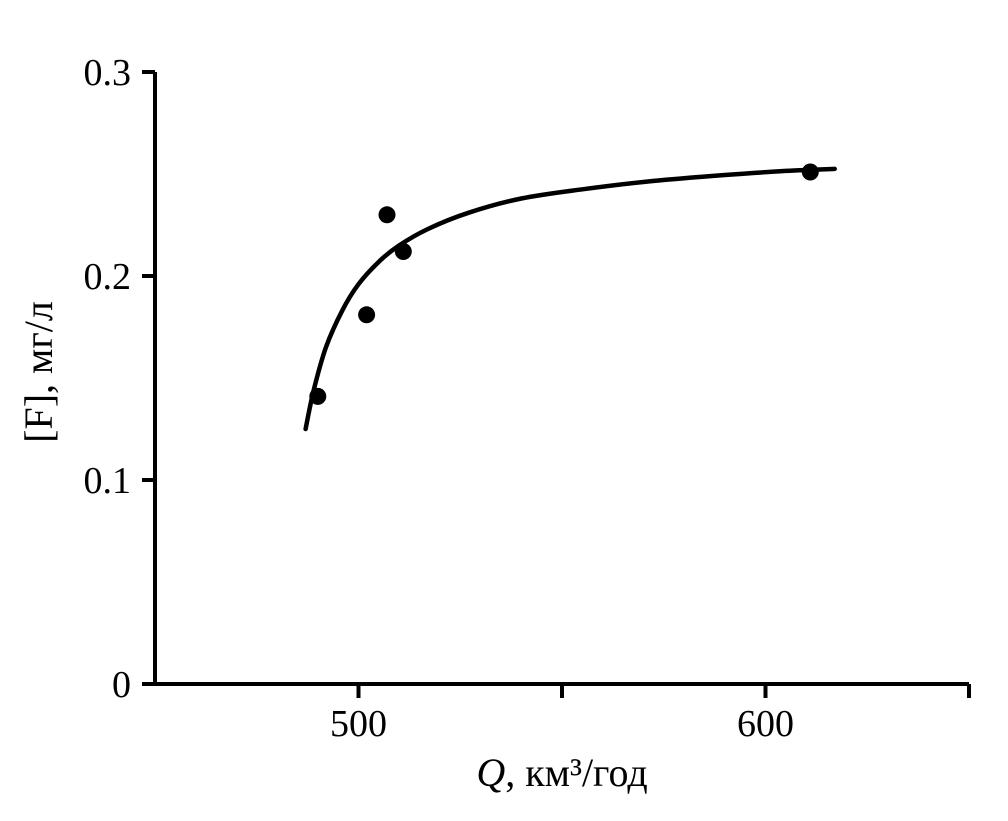 This screenshot has height=821, width=1008. What do you see at coordinates (108, 277) in the screenshot?
I see `y-tick-label: 0.2` at bounding box center [108, 277].